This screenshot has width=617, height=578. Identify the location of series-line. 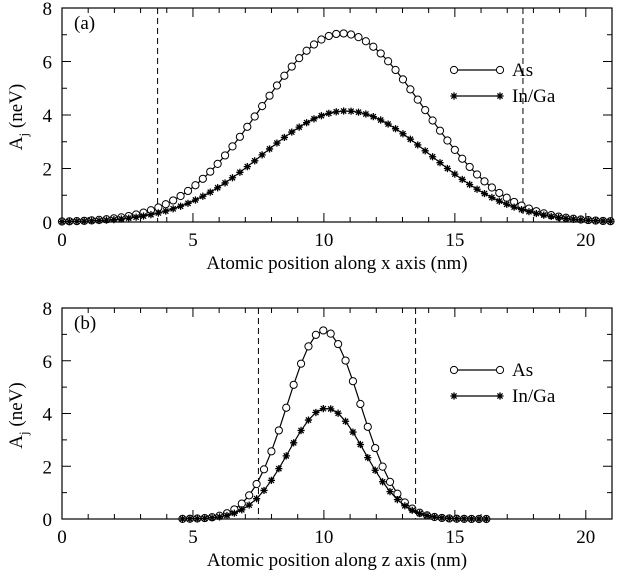
(334, 464).